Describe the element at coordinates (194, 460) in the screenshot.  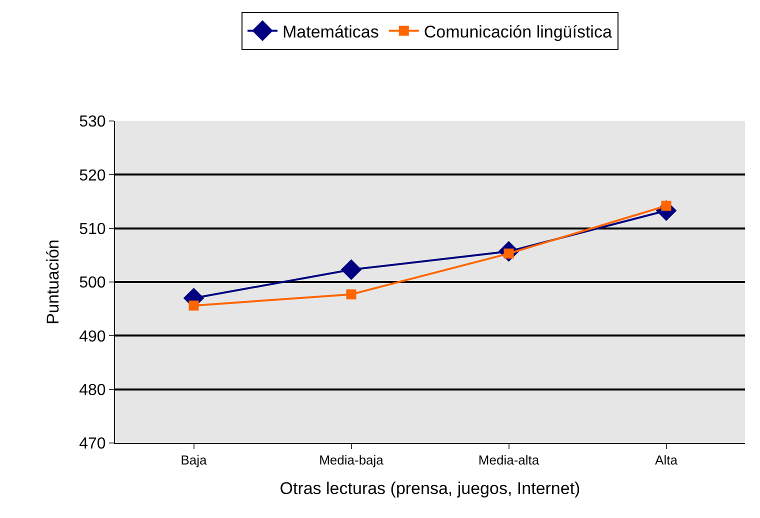
I see `x-tick-label: Baja` at that location.